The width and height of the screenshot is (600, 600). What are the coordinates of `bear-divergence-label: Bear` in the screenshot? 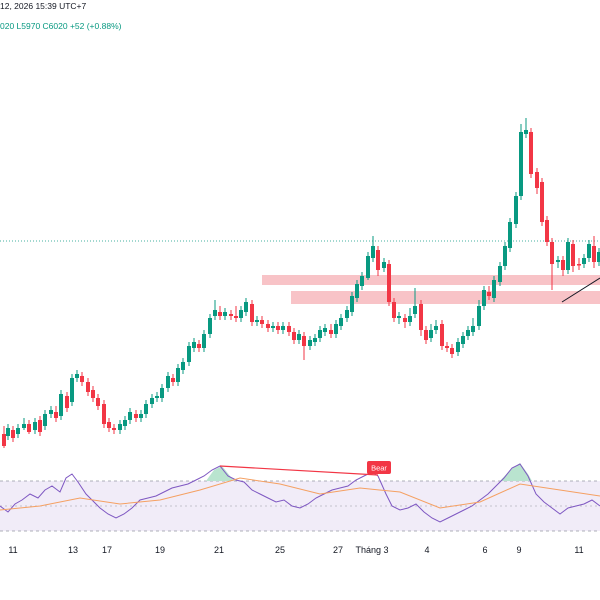 It's located at (379, 467).